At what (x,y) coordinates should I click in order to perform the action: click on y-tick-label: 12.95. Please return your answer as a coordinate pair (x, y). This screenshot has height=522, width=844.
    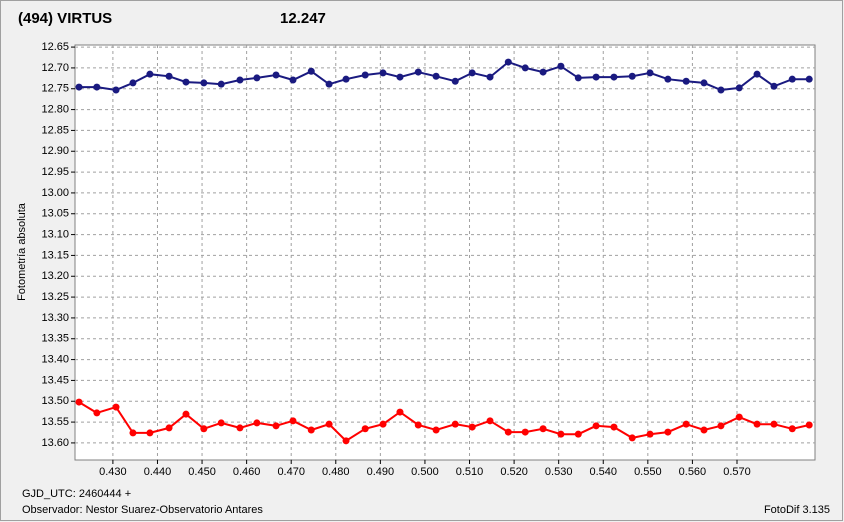
    Looking at the image, I should click on (55, 172).